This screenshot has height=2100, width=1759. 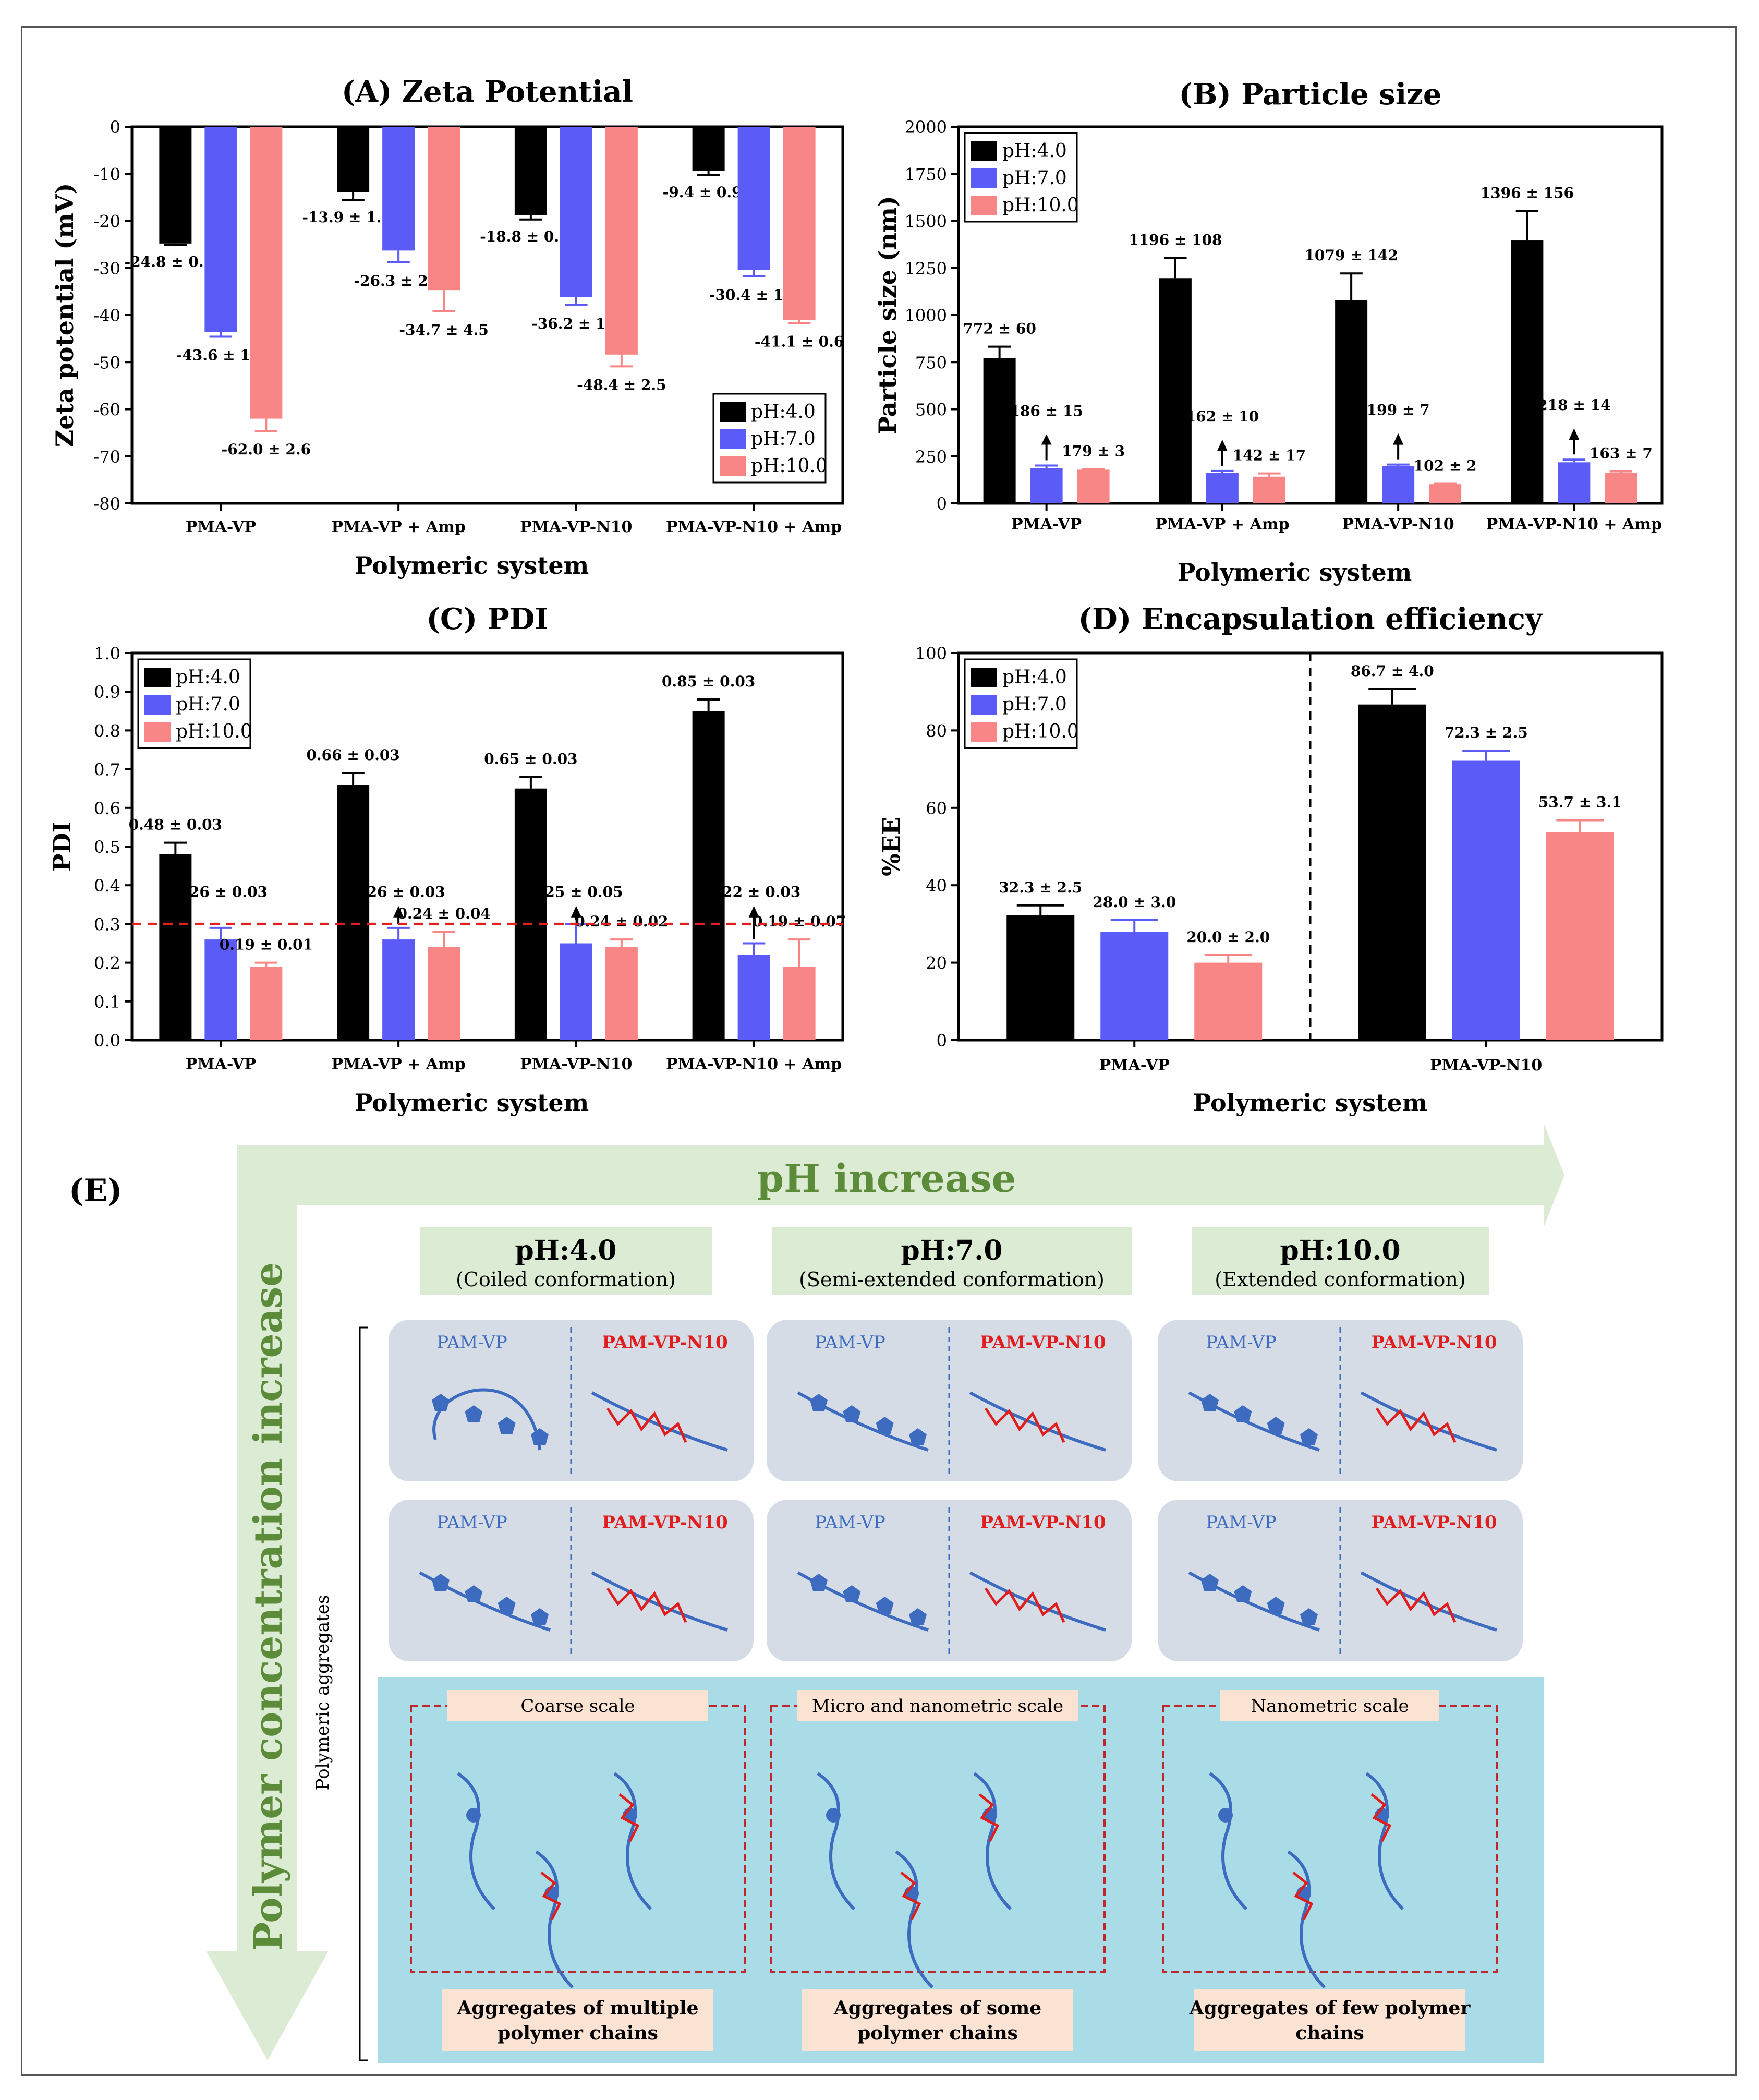 What do you see at coordinates (352, 755) in the screenshot?
I see `data-label: 0.66 ± 0.03` at bounding box center [352, 755].